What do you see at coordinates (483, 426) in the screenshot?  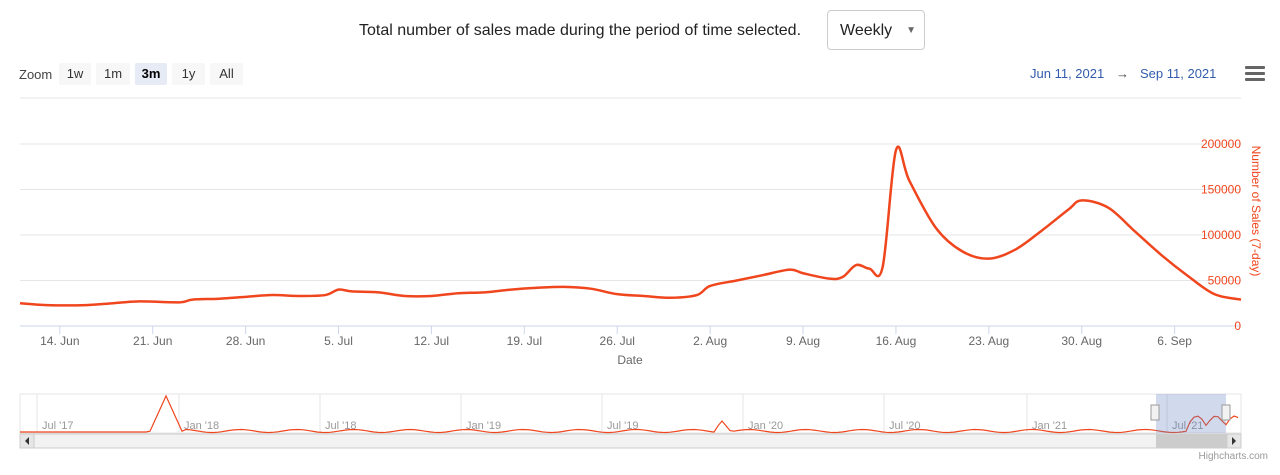 I see `navigator-tick-label: Jan '19` at bounding box center [483, 426].